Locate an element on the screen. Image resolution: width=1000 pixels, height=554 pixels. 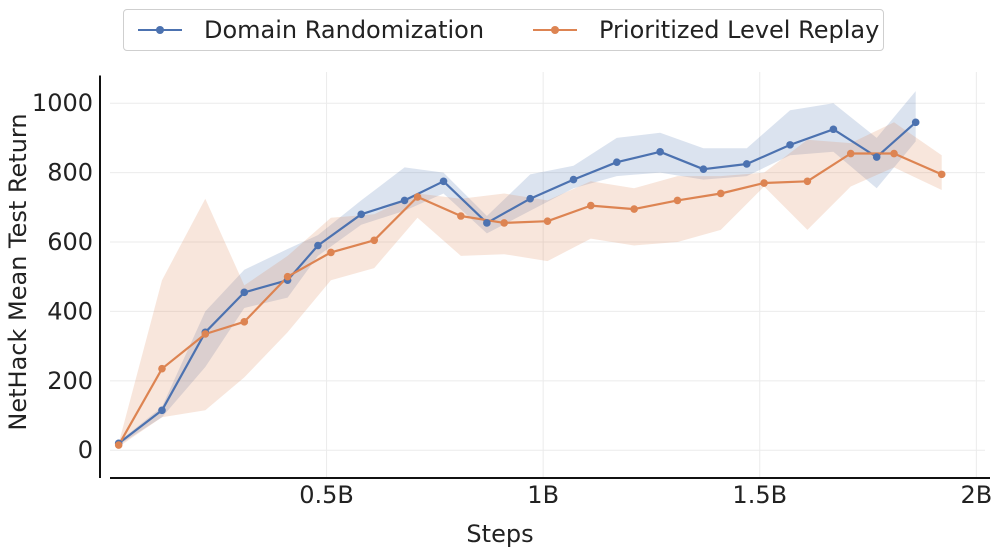
y-tick-label-5: 1000 is located at coordinates (62, 103).